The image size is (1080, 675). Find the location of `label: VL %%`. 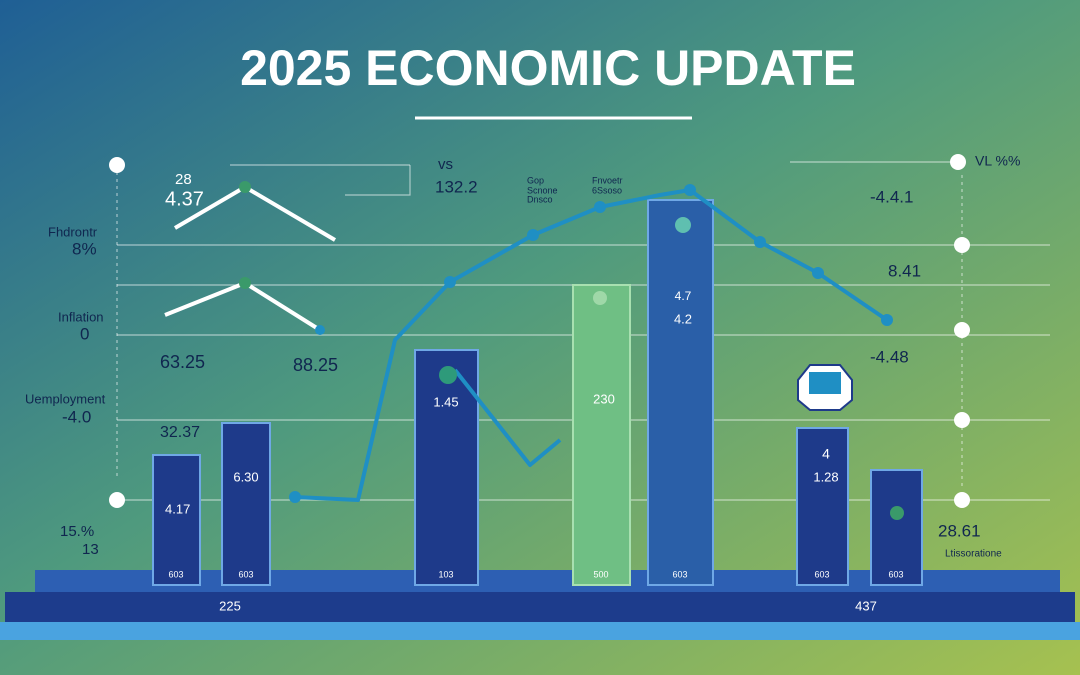

label: VL %% is located at coordinates (997, 161).